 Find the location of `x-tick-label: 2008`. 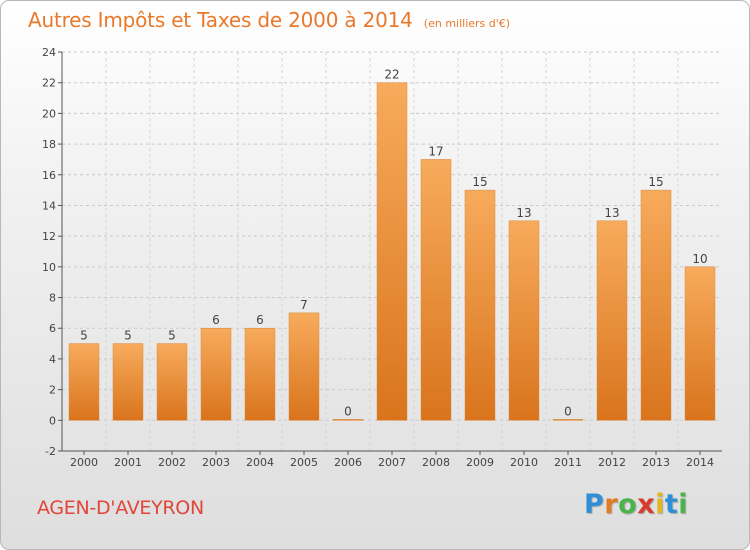

x-tick-label: 2008 is located at coordinates (436, 462).